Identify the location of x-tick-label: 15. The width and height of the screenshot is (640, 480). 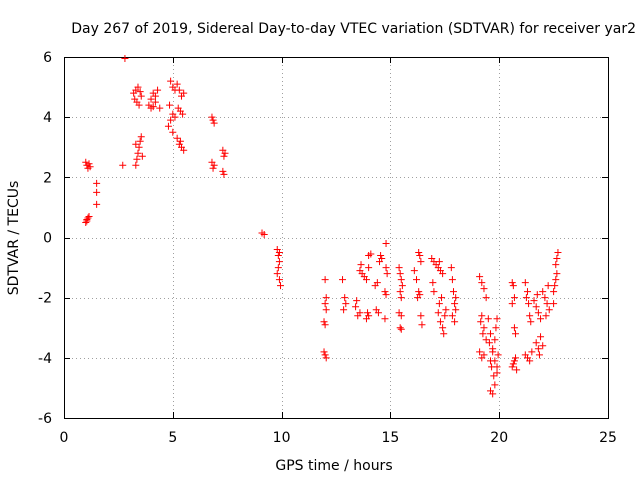
(390, 438).